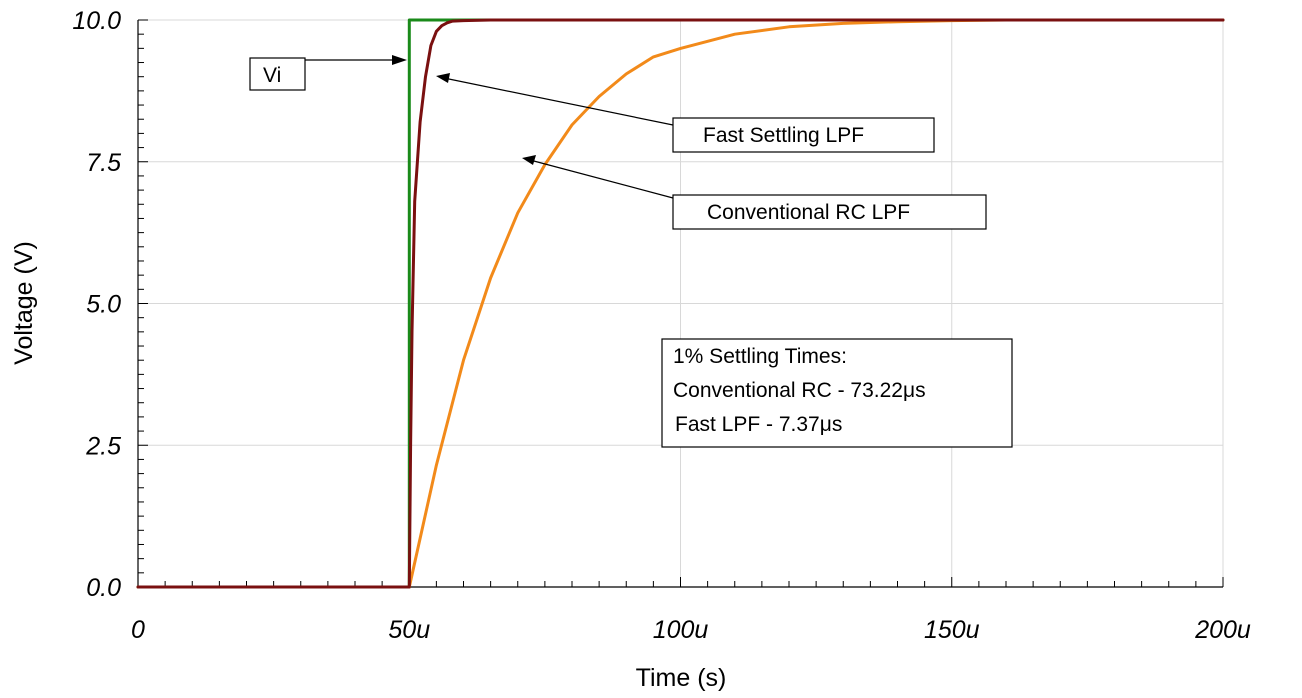  Describe the element at coordinates (24, 303) in the screenshot. I see `y-axis-label: Voltage (V)` at that location.